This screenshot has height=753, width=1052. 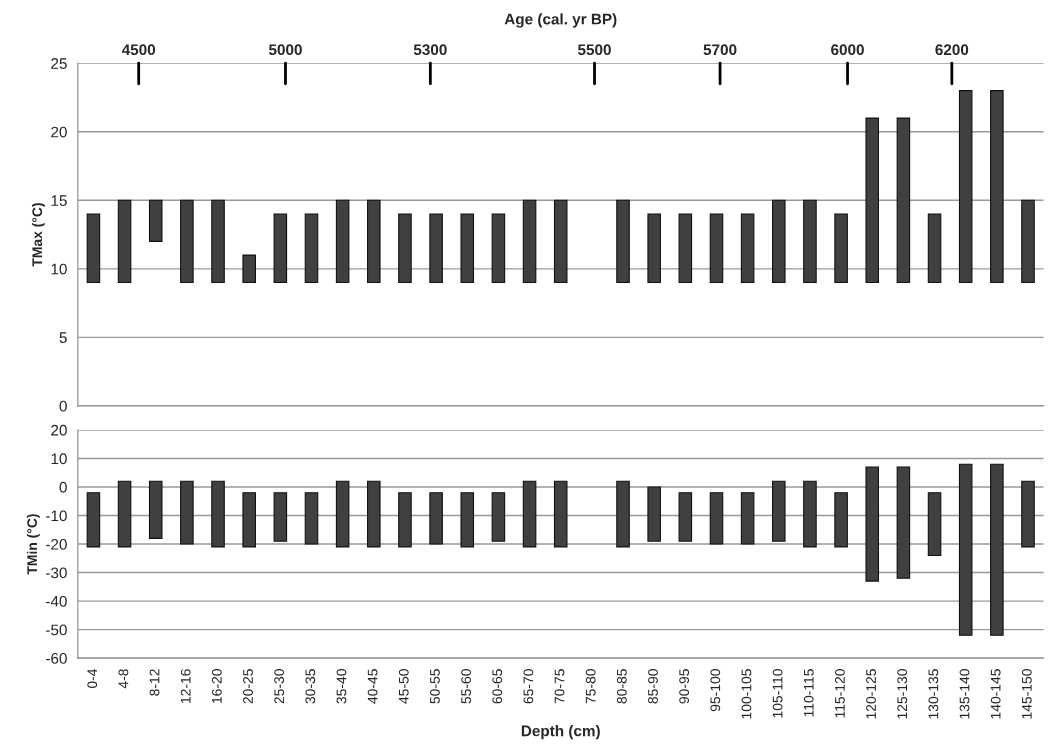 I want to click on x-tick-label: 60-65, so click(x=497, y=686).